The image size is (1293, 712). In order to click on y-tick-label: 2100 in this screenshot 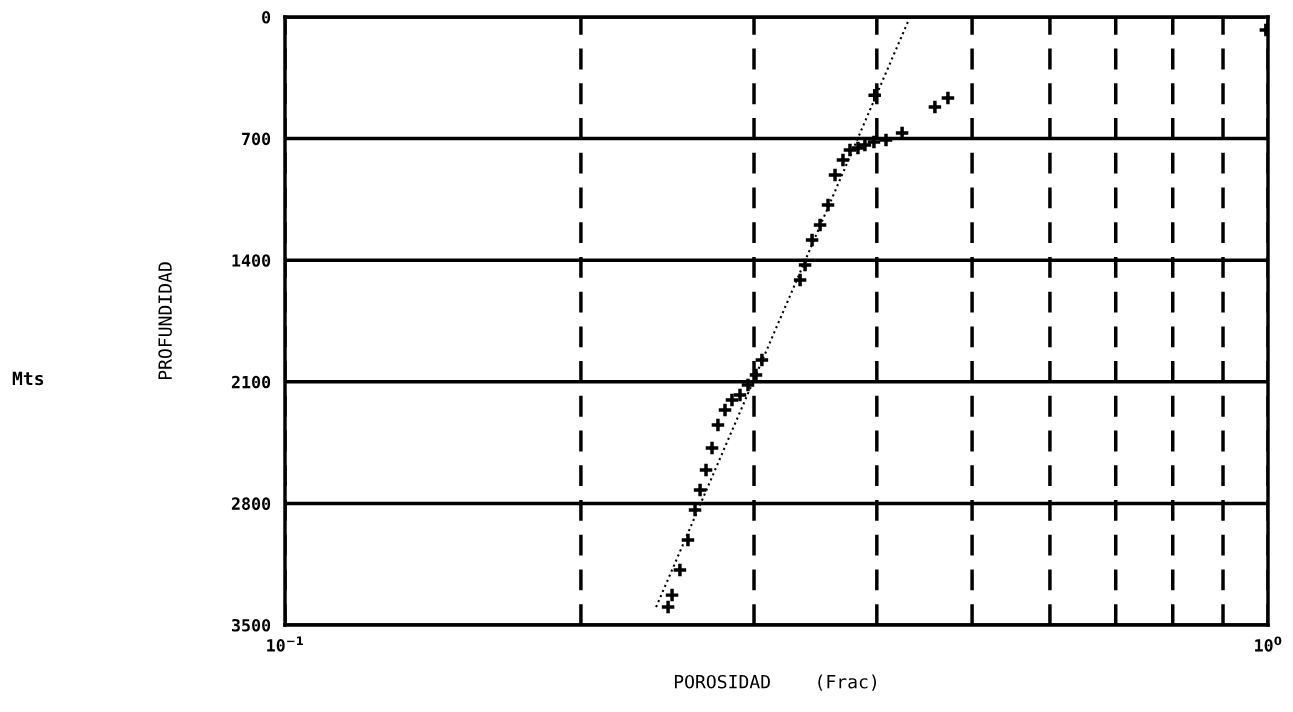, I will do `click(251, 382)`.